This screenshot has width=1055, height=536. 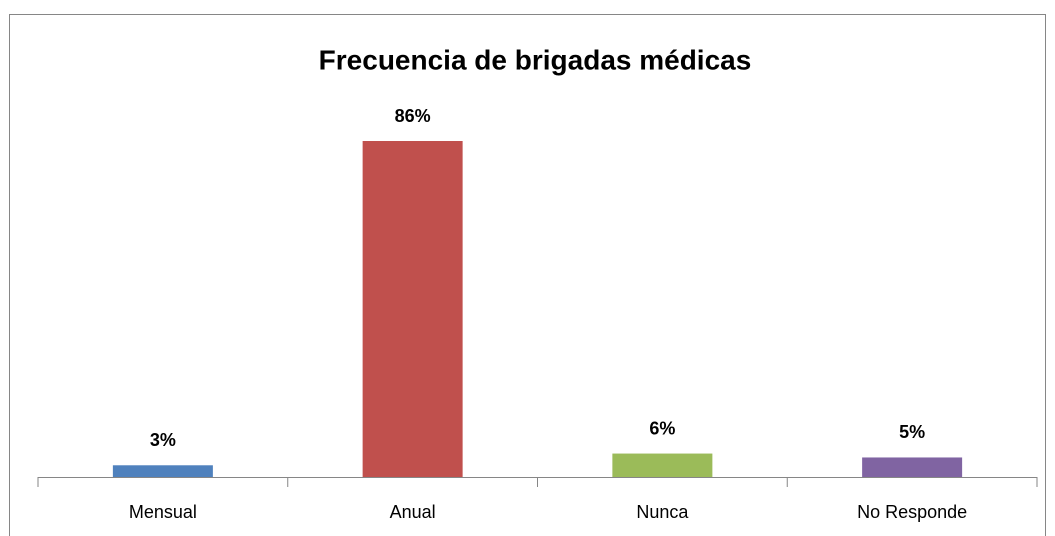 What do you see at coordinates (163, 440) in the screenshot?
I see `value-label: 3%` at bounding box center [163, 440].